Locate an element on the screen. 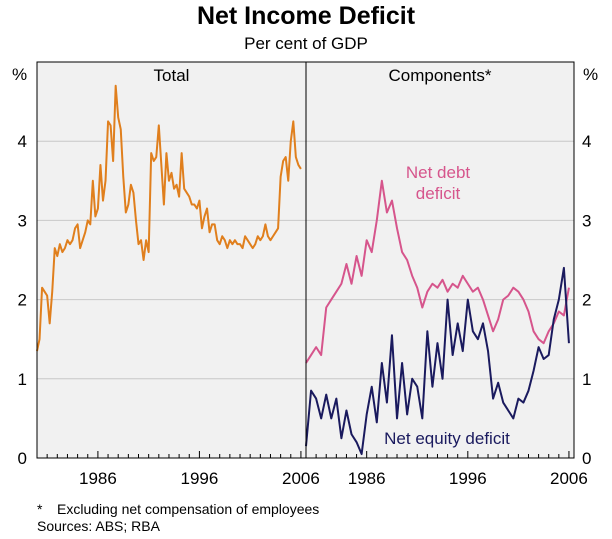 The height and width of the screenshot is (539, 612). y-tick-labels-left: 0 1 2 3 4 is located at coordinates (22, 300).